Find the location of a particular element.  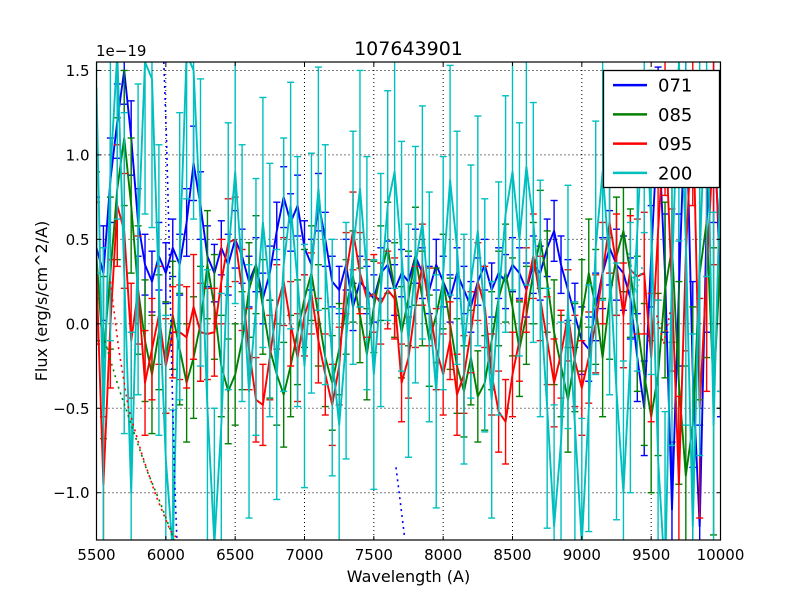

plot-title: 107643901 is located at coordinates (408, 49).